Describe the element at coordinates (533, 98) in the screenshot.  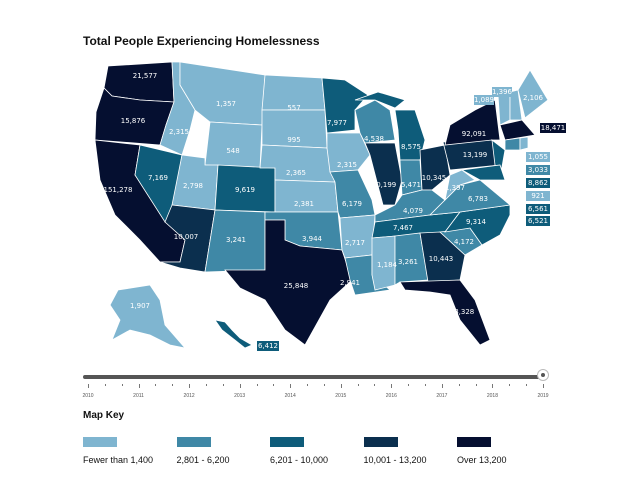
I see `state-value-label: 2,106` at that location.